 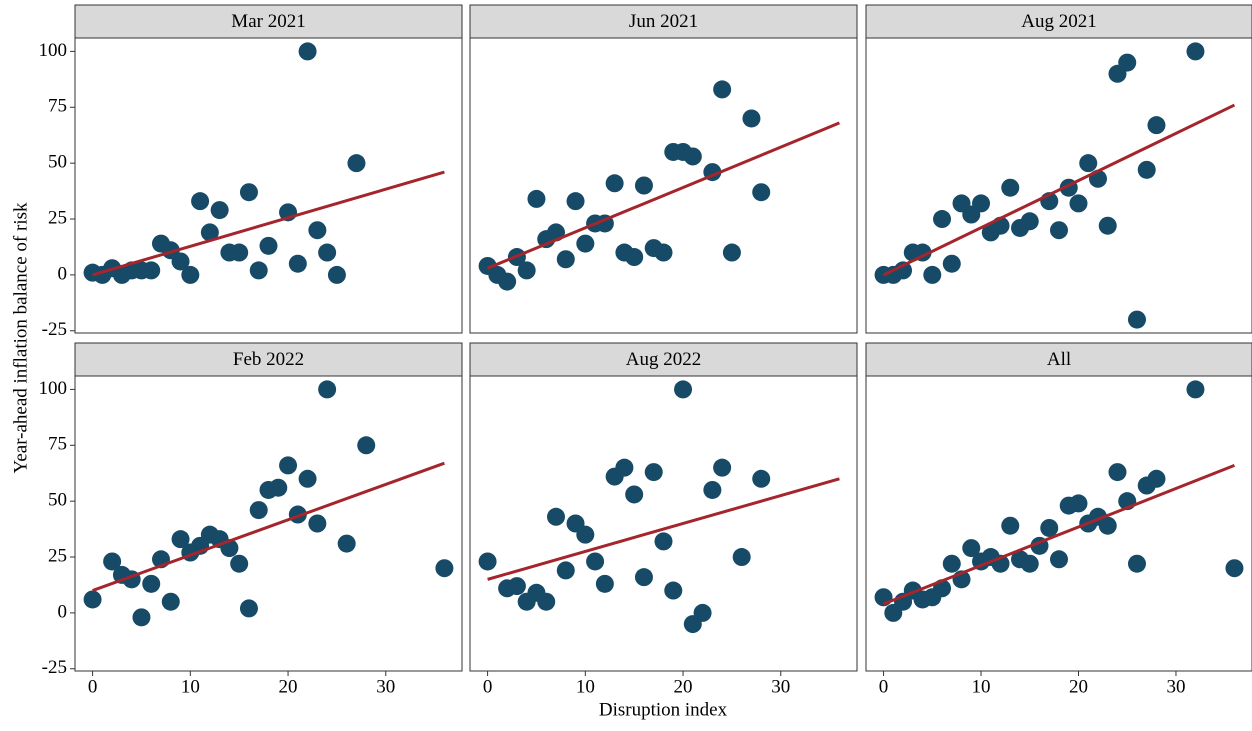 What do you see at coordinates (663, 709) in the screenshot?
I see `x-axis-label: Disruption index` at bounding box center [663, 709].